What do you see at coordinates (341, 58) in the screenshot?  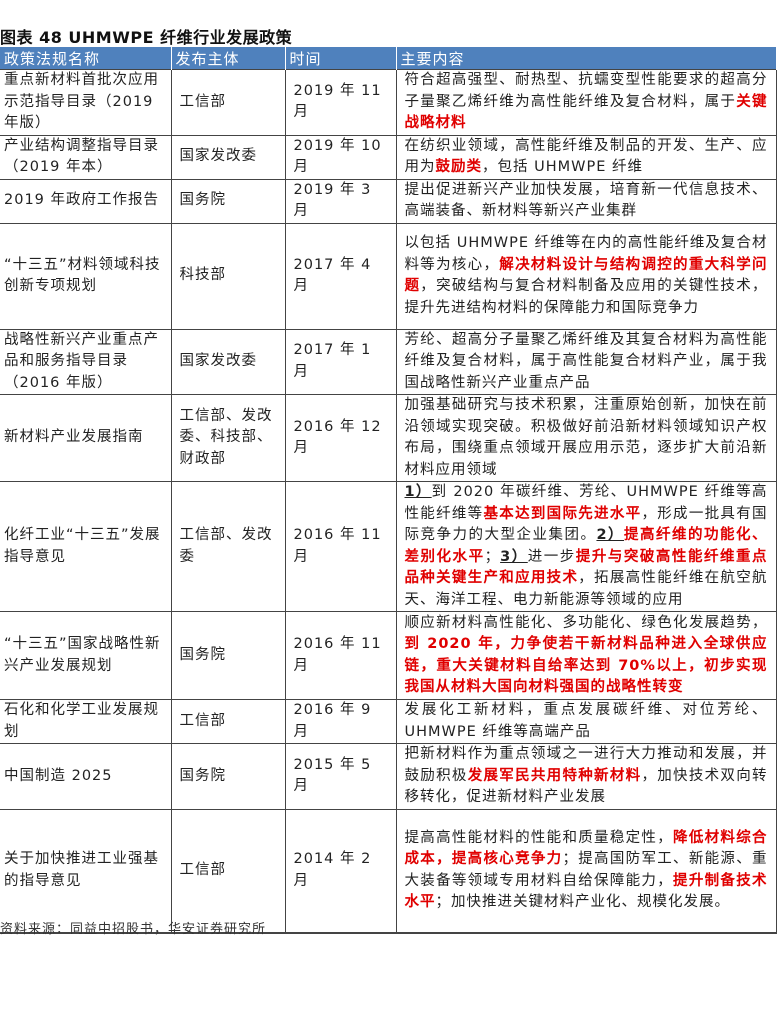 I see `header-date: 时间` at bounding box center [341, 58].